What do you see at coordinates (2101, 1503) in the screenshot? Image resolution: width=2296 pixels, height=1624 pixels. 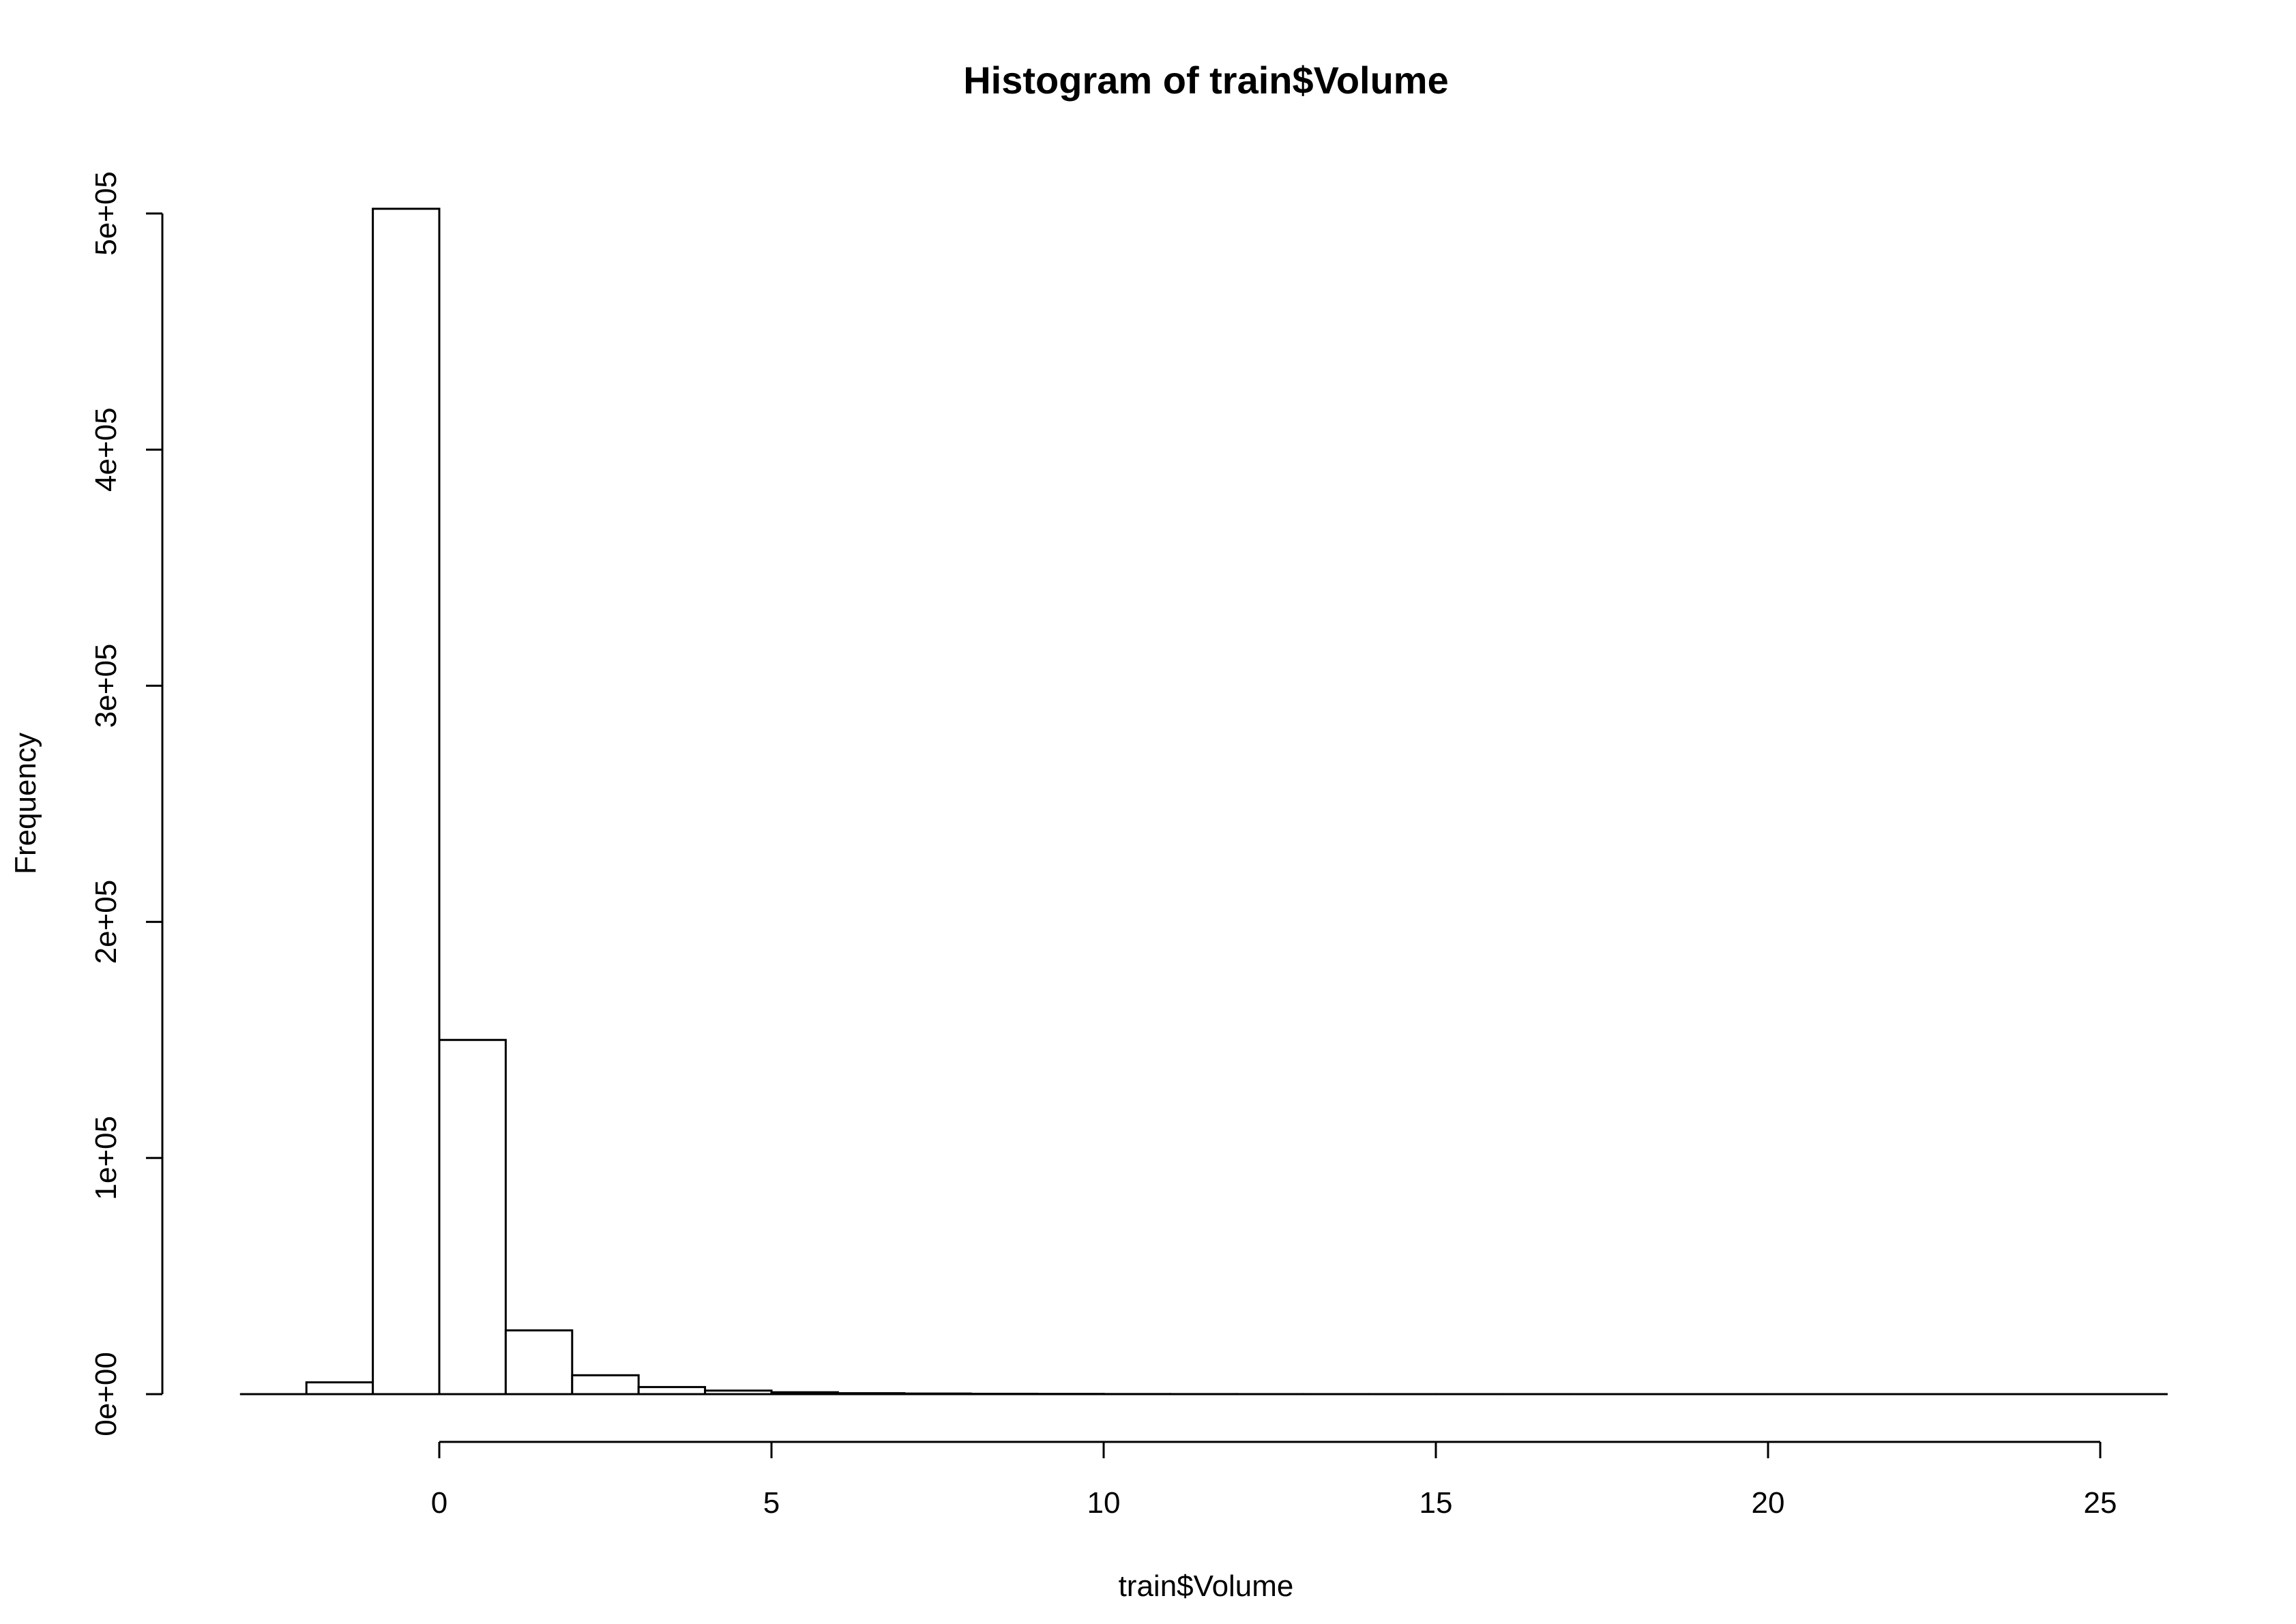 I see `x-tick-label: 25` at bounding box center [2101, 1503].